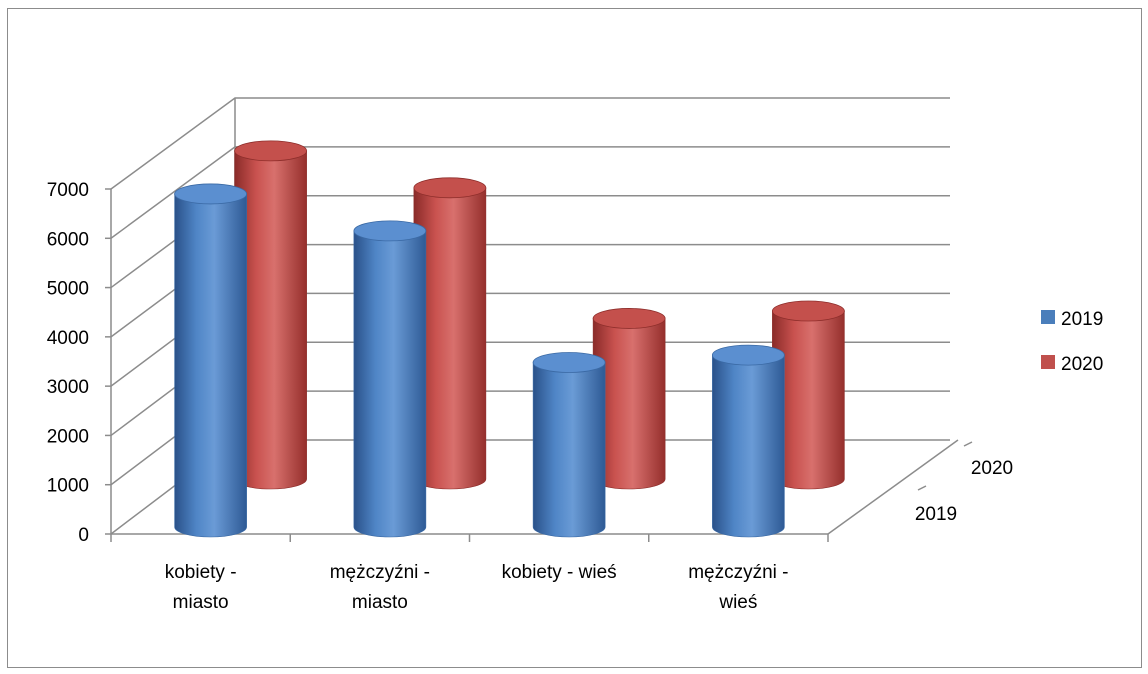 This screenshot has width=1148, height=674. Describe the element at coordinates (68, 436) in the screenshot. I see `y-tick-label: 2000` at that location.